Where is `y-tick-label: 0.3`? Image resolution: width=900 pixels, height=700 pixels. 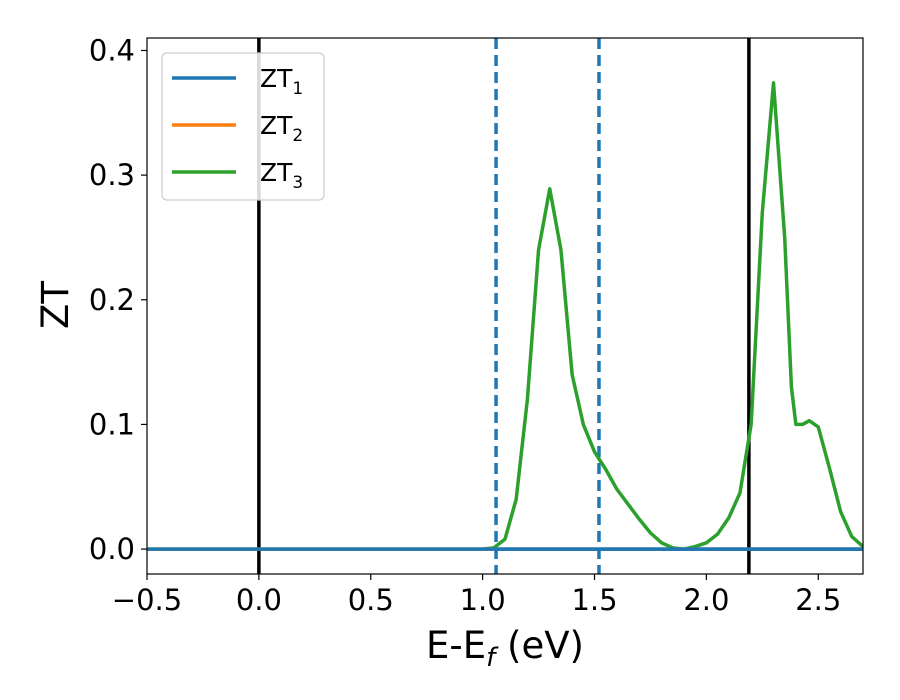 y-tick-label: 0.3 is located at coordinates (112, 175).